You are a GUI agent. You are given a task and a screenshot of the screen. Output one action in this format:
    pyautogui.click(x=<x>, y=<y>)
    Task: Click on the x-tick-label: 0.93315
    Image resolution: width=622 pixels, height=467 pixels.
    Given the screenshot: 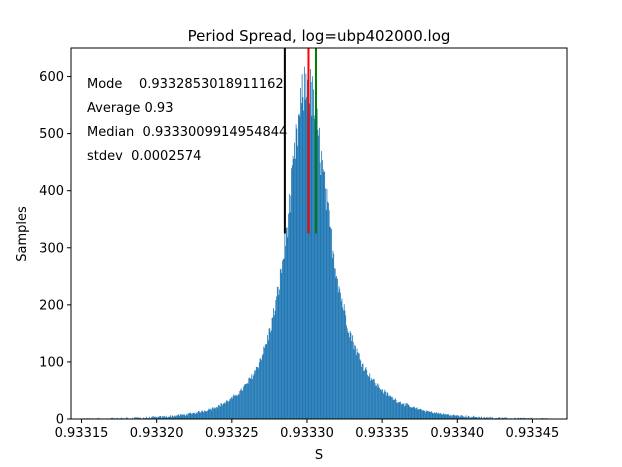 What is the action you would take?
    pyautogui.click(x=82, y=433)
    